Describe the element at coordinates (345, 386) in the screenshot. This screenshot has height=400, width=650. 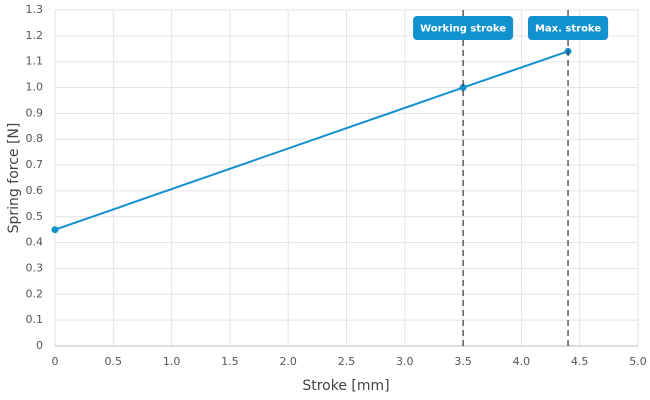
I see `x-axis-title: Stroke [mm]` at that location.